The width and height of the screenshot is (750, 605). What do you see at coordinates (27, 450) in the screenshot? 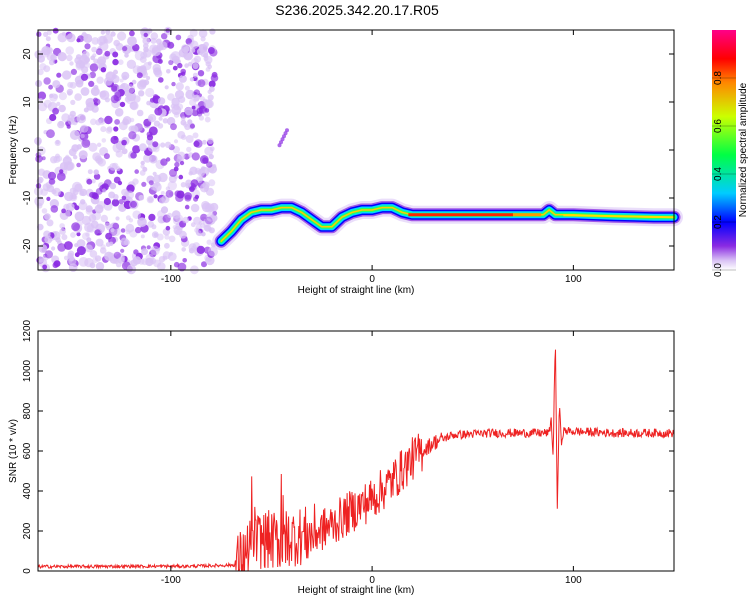
I see `y-tick-label: 600` at bounding box center [27, 450].